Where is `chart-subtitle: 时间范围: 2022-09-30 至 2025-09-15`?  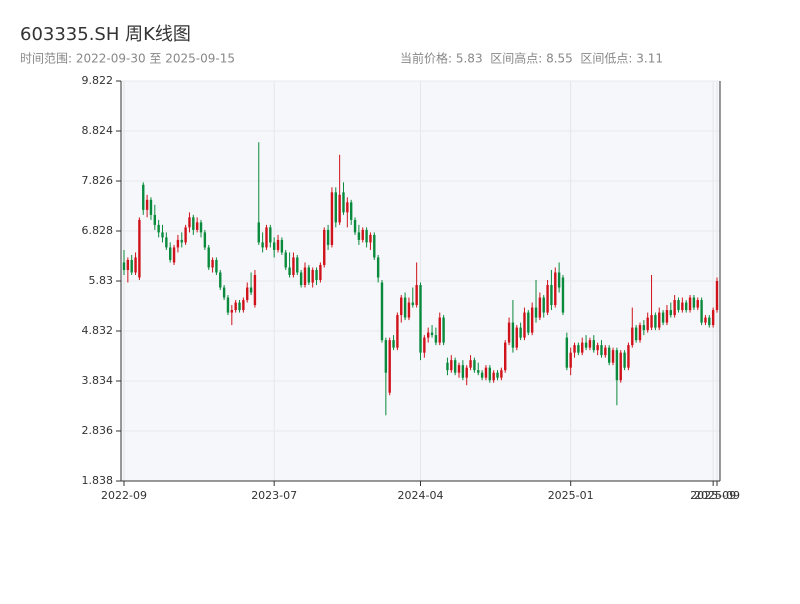 chart-subtitle: 时间范围: 2022-09-30 至 2025-09-15 is located at coordinates (127, 59).